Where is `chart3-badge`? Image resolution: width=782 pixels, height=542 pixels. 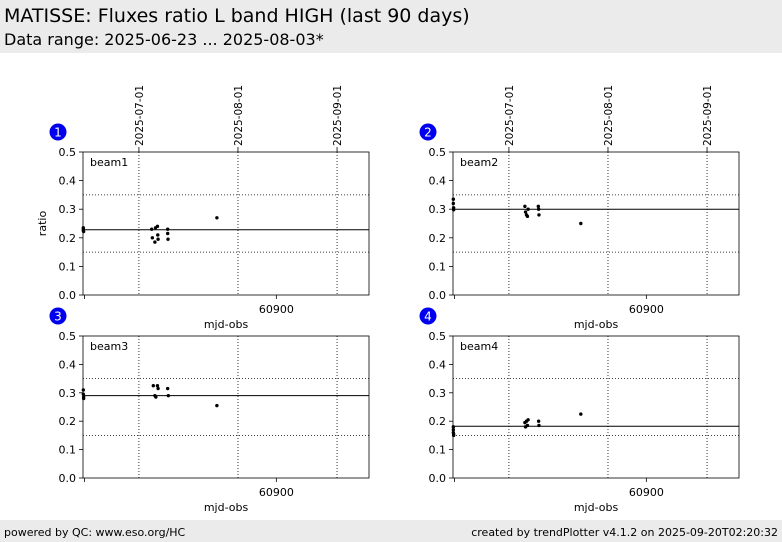
chart3-badge is located at coordinates (58, 316).